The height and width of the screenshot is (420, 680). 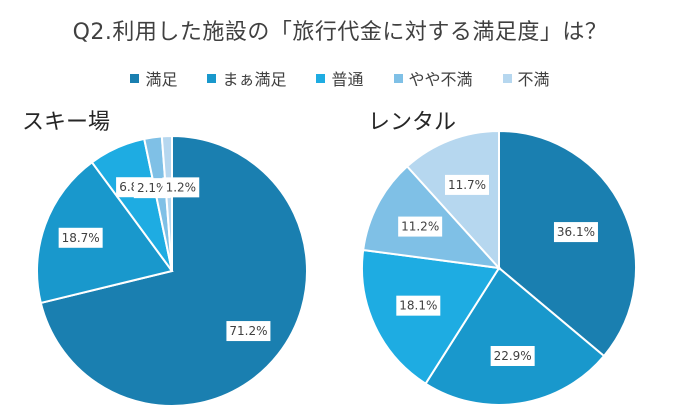 I want to click on data-label-text: 2.1%, so click(x=152, y=188).